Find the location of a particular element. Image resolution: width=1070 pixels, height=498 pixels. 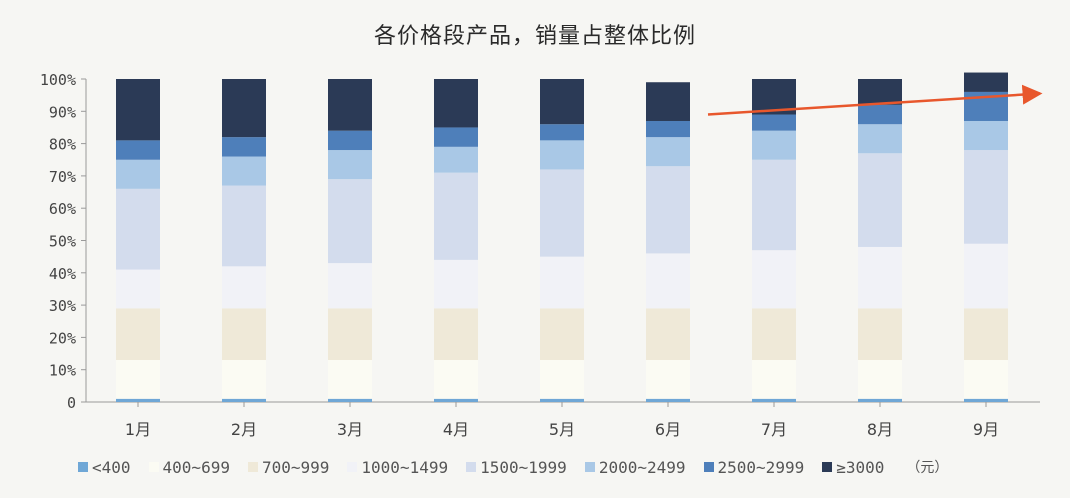

legend-item: 700~999 is located at coordinates (288, 467).